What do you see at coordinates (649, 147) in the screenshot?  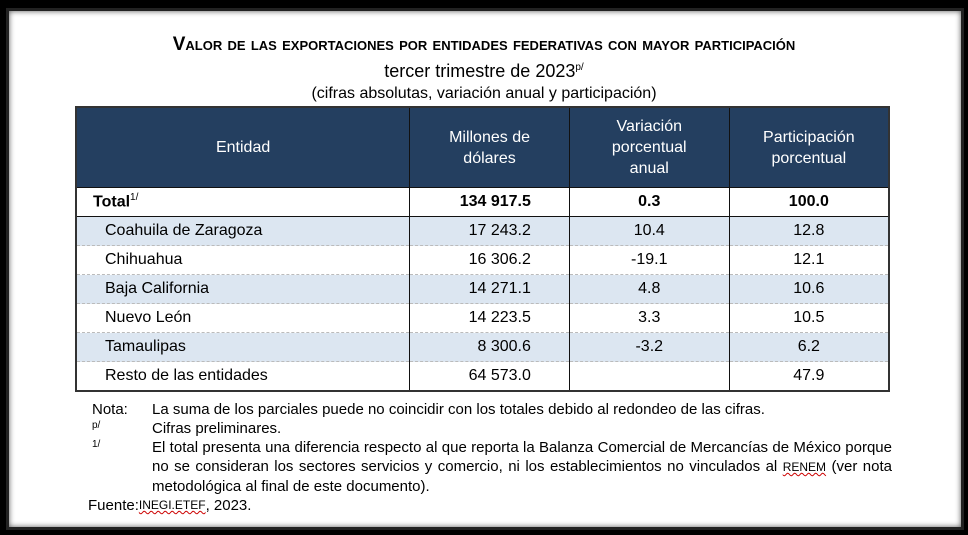 I see `header-variacion: Variación porcentual anual` at bounding box center [649, 147].